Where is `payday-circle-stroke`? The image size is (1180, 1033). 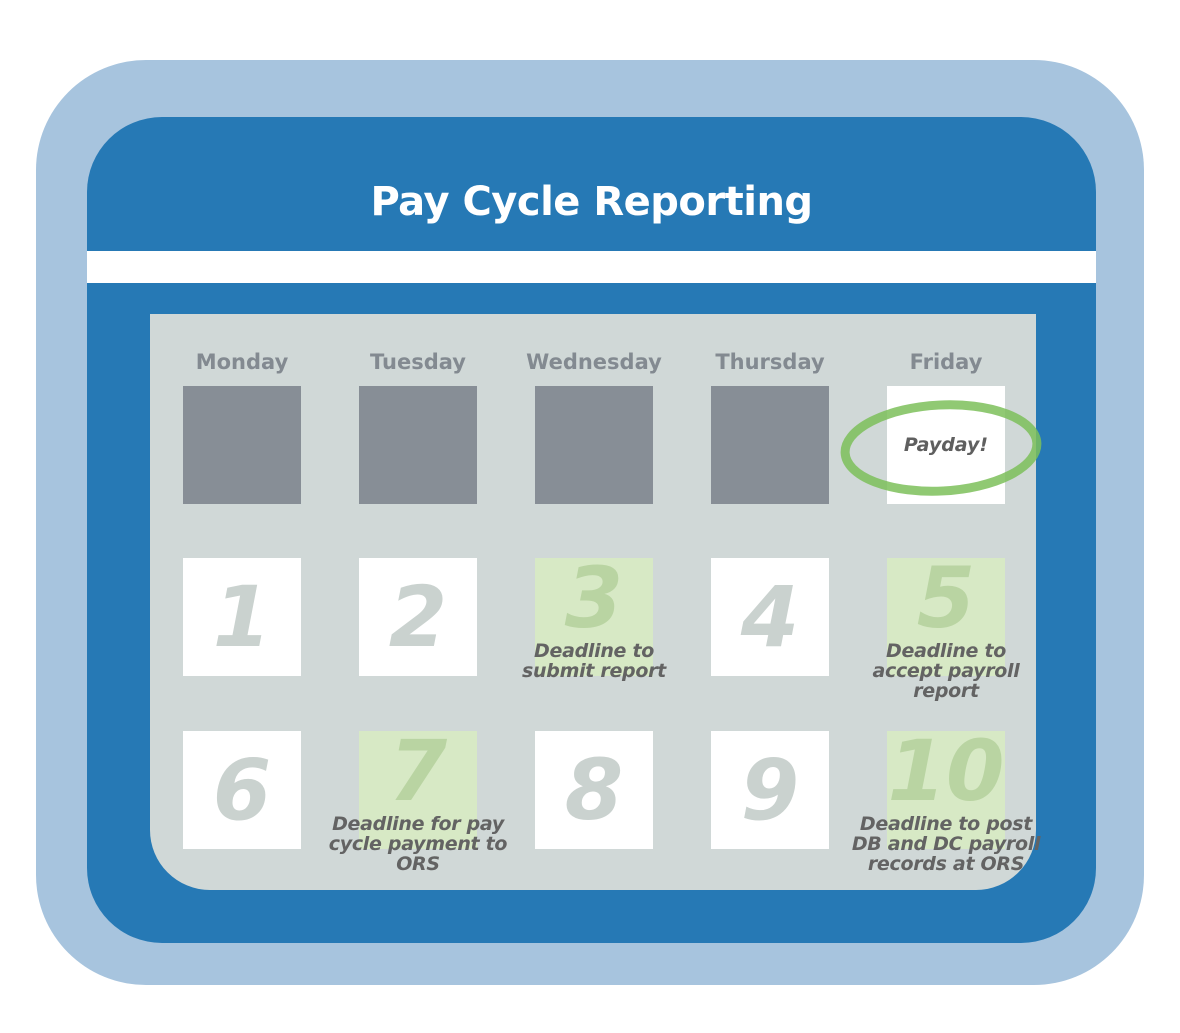 payday-circle-stroke is located at coordinates (941, 448).